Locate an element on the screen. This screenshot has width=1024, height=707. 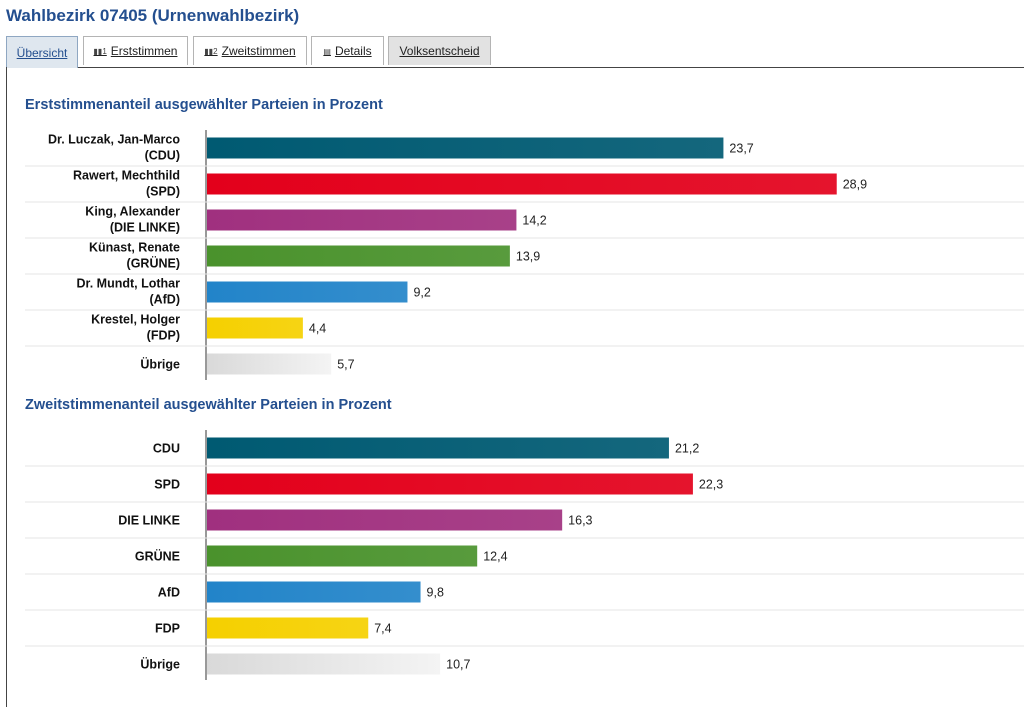
tab-details: ▤ Details is located at coordinates (347, 50).